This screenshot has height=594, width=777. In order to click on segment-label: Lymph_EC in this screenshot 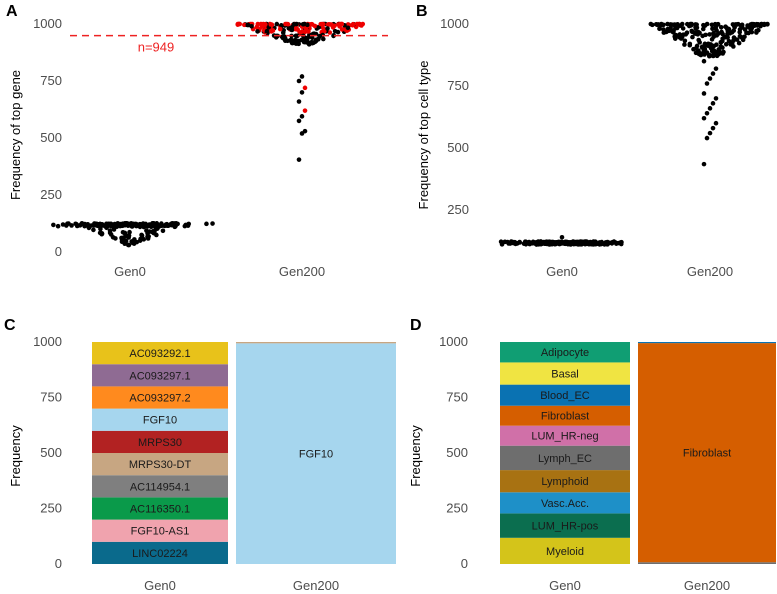, I will do `click(565, 459)`.